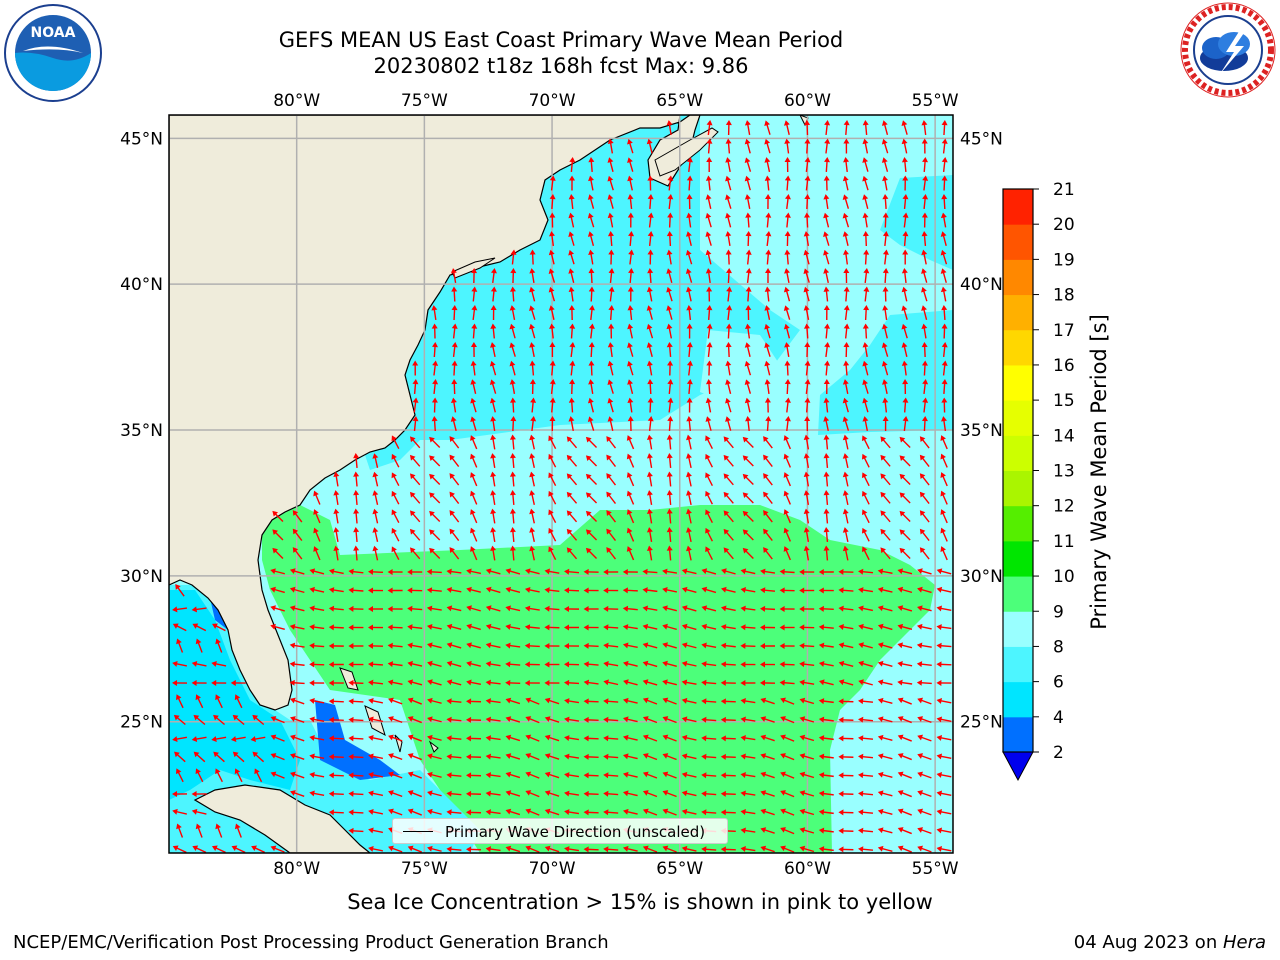 The image size is (1280, 960). Describe the element at coordinates (679, 101) in the screenshot. I see `lon-label-top: 65°W` at that location.